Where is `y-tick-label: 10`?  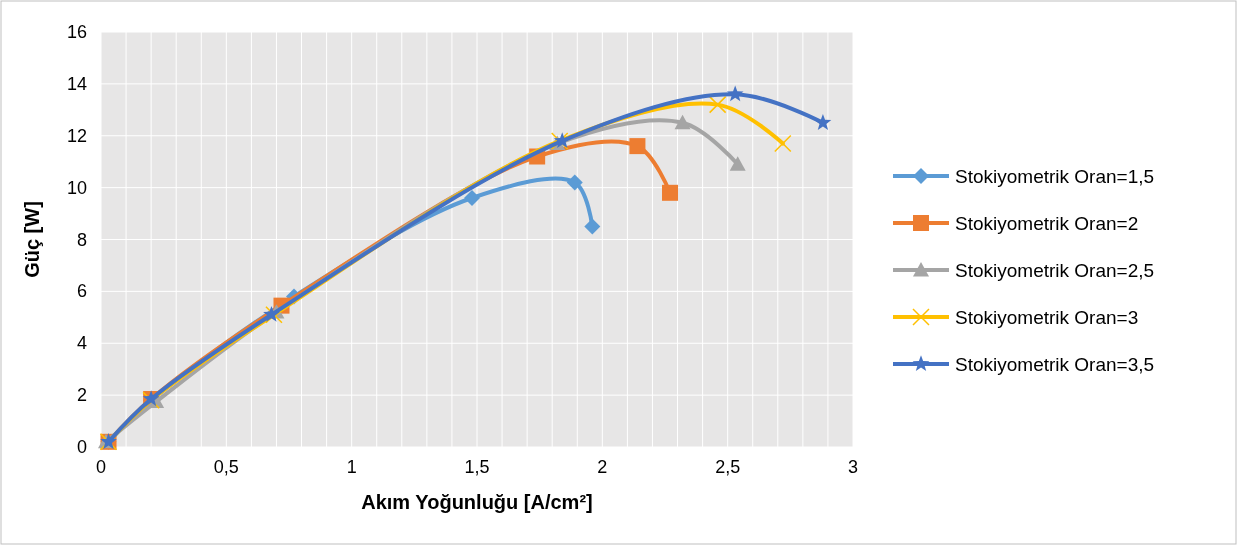 y-tick-label: 10 is located at coordinates (76, 187).